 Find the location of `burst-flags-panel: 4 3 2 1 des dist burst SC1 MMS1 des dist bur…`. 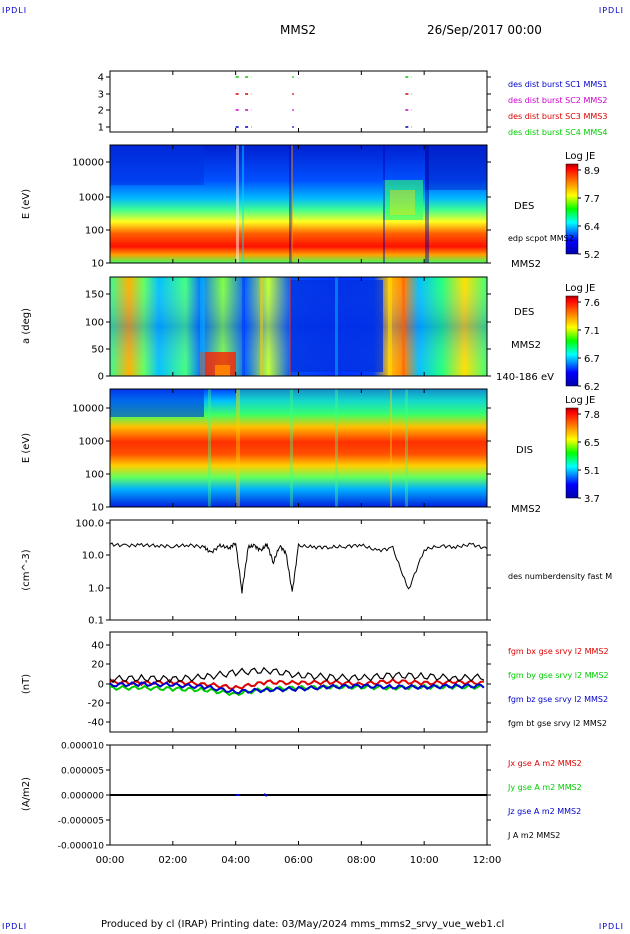

burst-flags-panel: 4 3 2 1 des dist burst SC1 MMS1 des dist bur… is located at coordinates (352, 103).